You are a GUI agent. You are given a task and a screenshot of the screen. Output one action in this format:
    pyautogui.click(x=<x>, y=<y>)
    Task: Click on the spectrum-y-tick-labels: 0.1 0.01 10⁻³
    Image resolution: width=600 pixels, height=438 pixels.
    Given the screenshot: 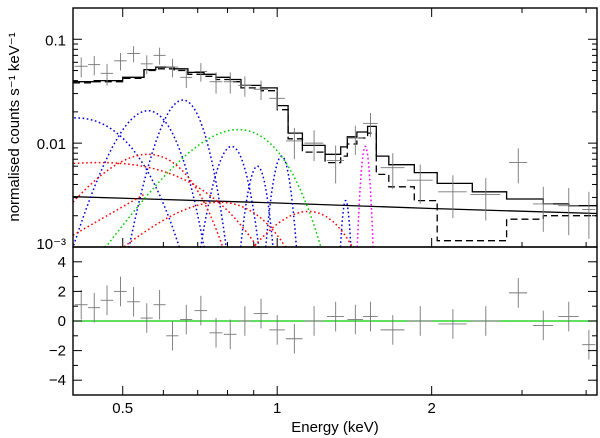 What is the action you would take?
    pyautogui.click(x=51, y=142)
    